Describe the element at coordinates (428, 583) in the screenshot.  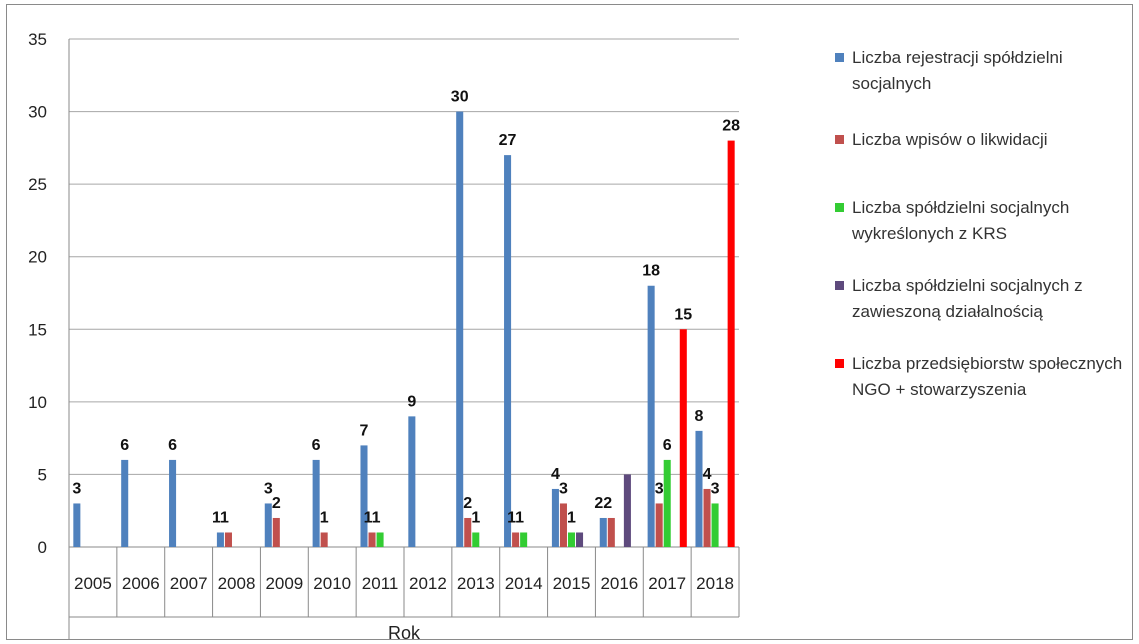
I see `x-tick-label: 2012` at that location.